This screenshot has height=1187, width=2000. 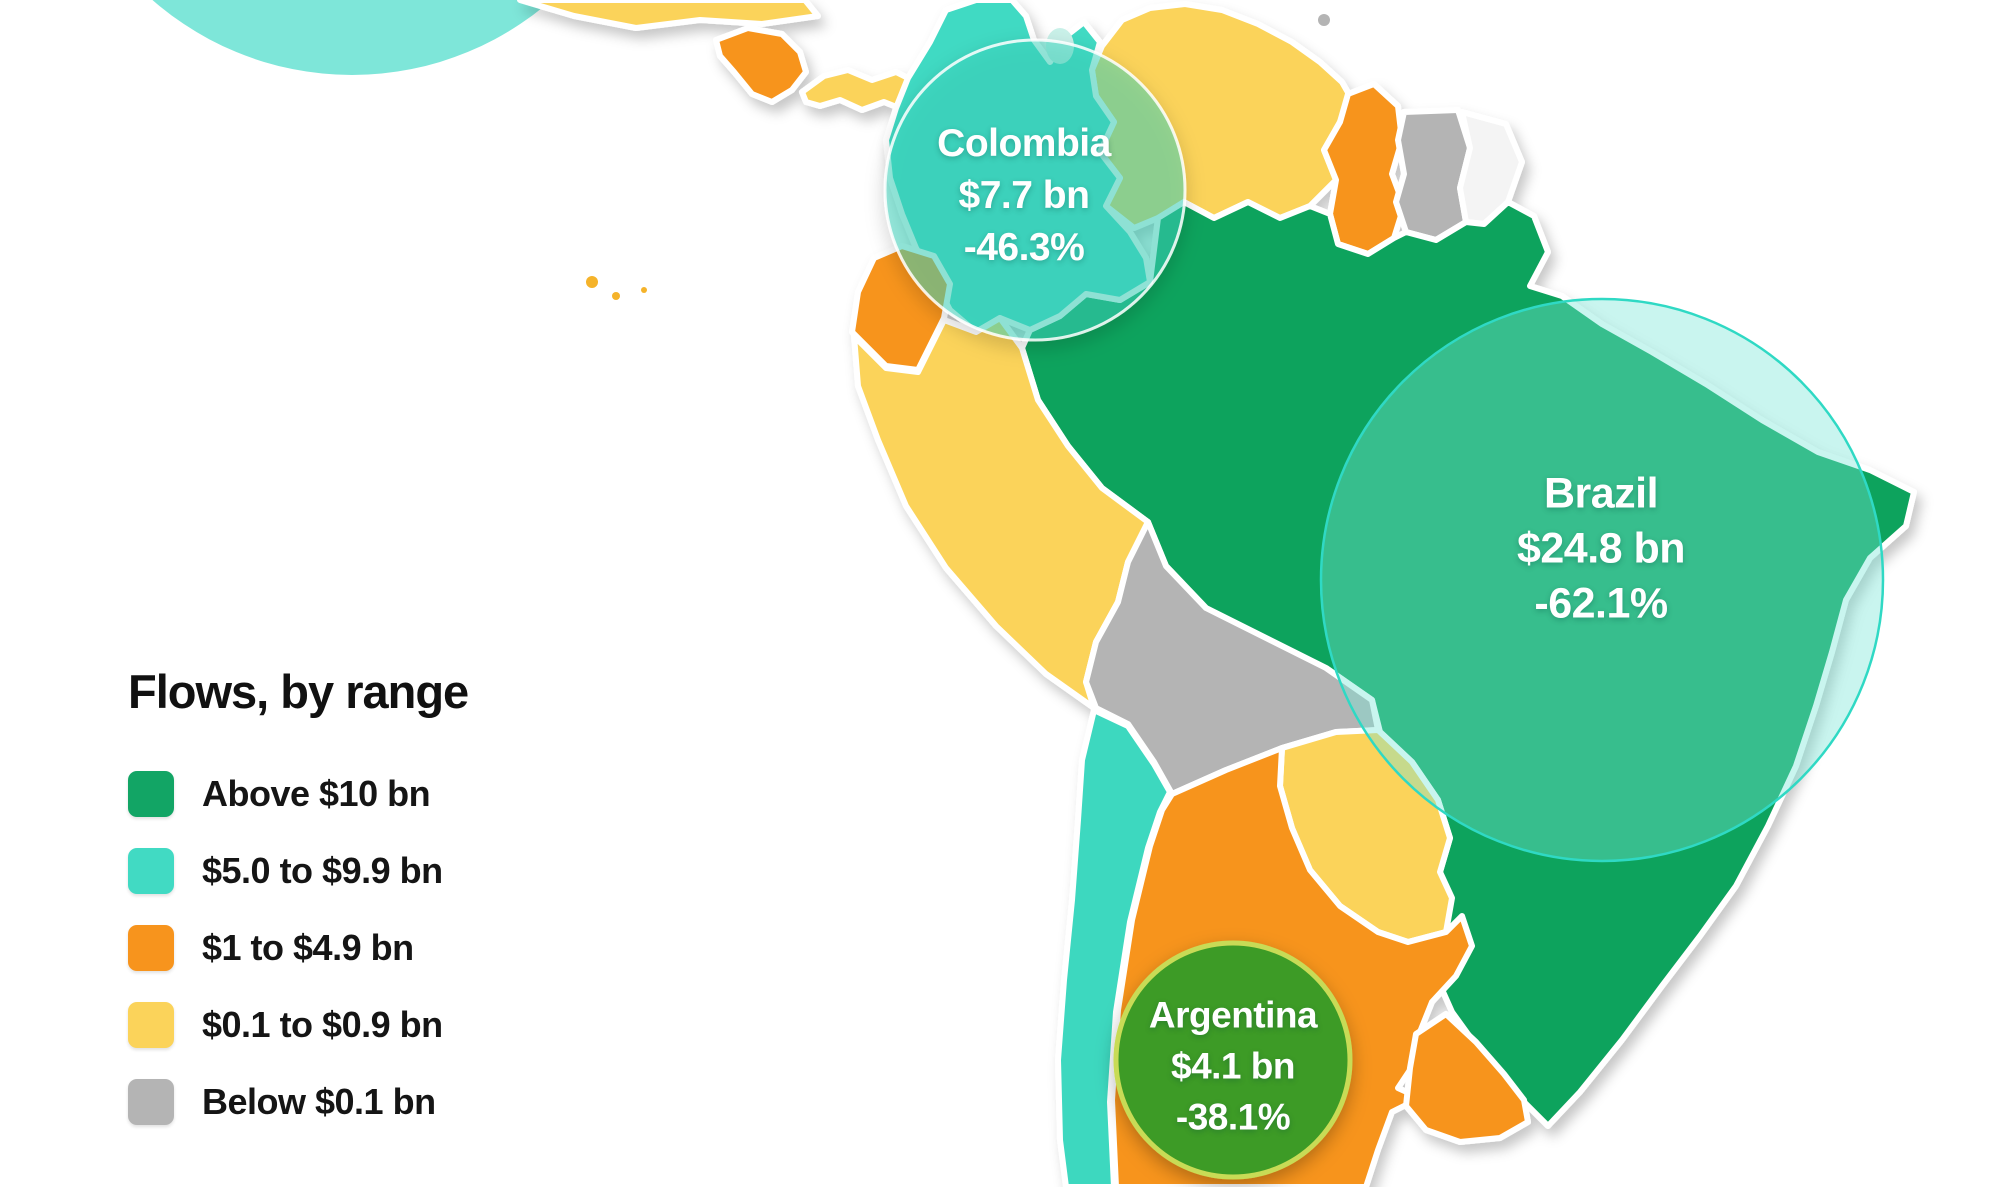 What do you see at coordinates (1324, 20) in the screenshot?
I see `trinidad-island` at bounding box center [1324, 20].